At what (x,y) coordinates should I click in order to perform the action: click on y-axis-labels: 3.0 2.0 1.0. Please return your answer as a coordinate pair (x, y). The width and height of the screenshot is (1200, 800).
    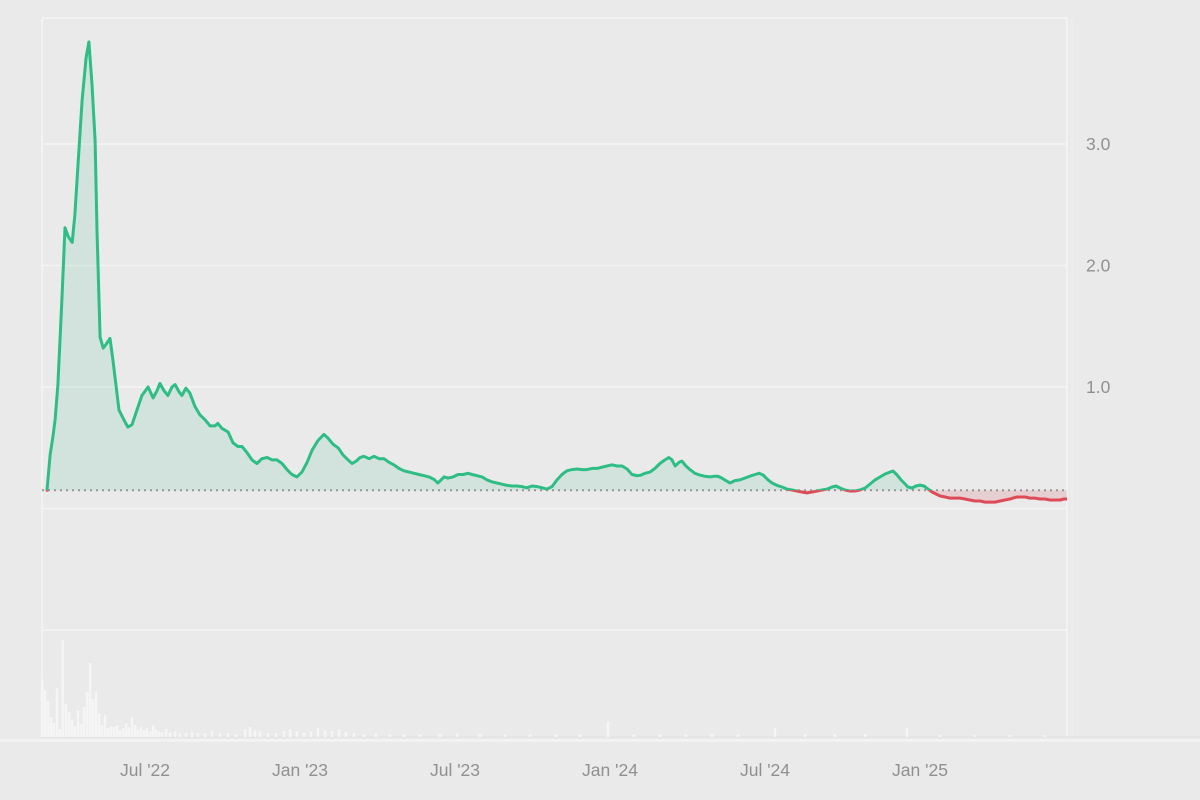
    Looking at the image, I should click on (1098, 265).